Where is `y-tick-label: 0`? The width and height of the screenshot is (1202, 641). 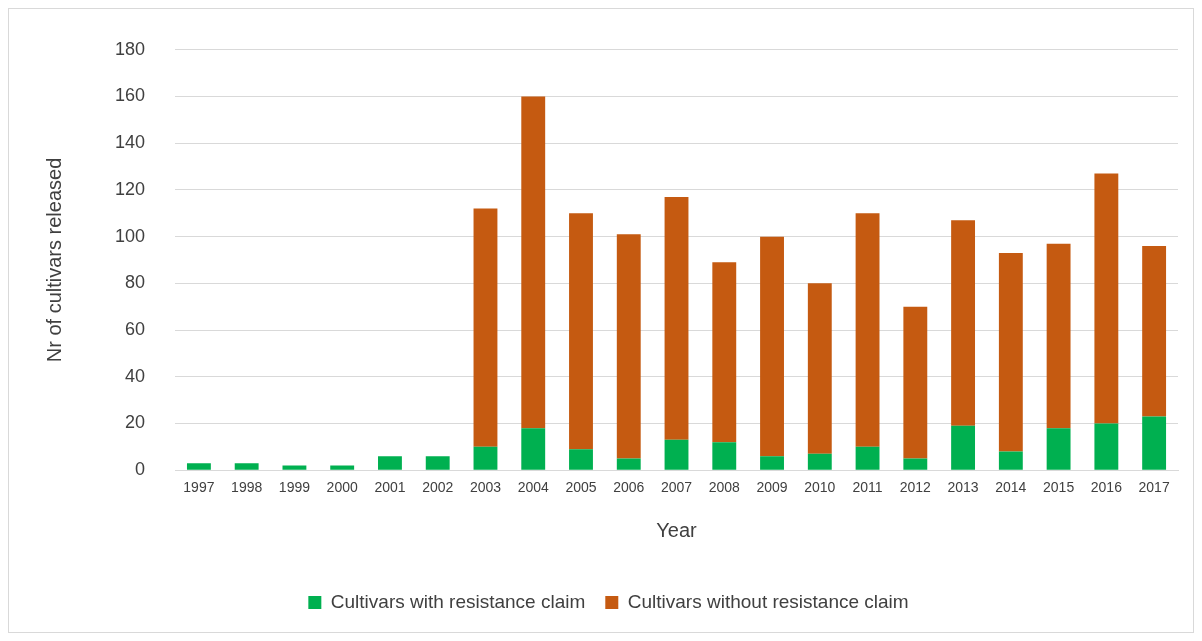 y-tick-label: 0 is located at coordinates (140, 469).